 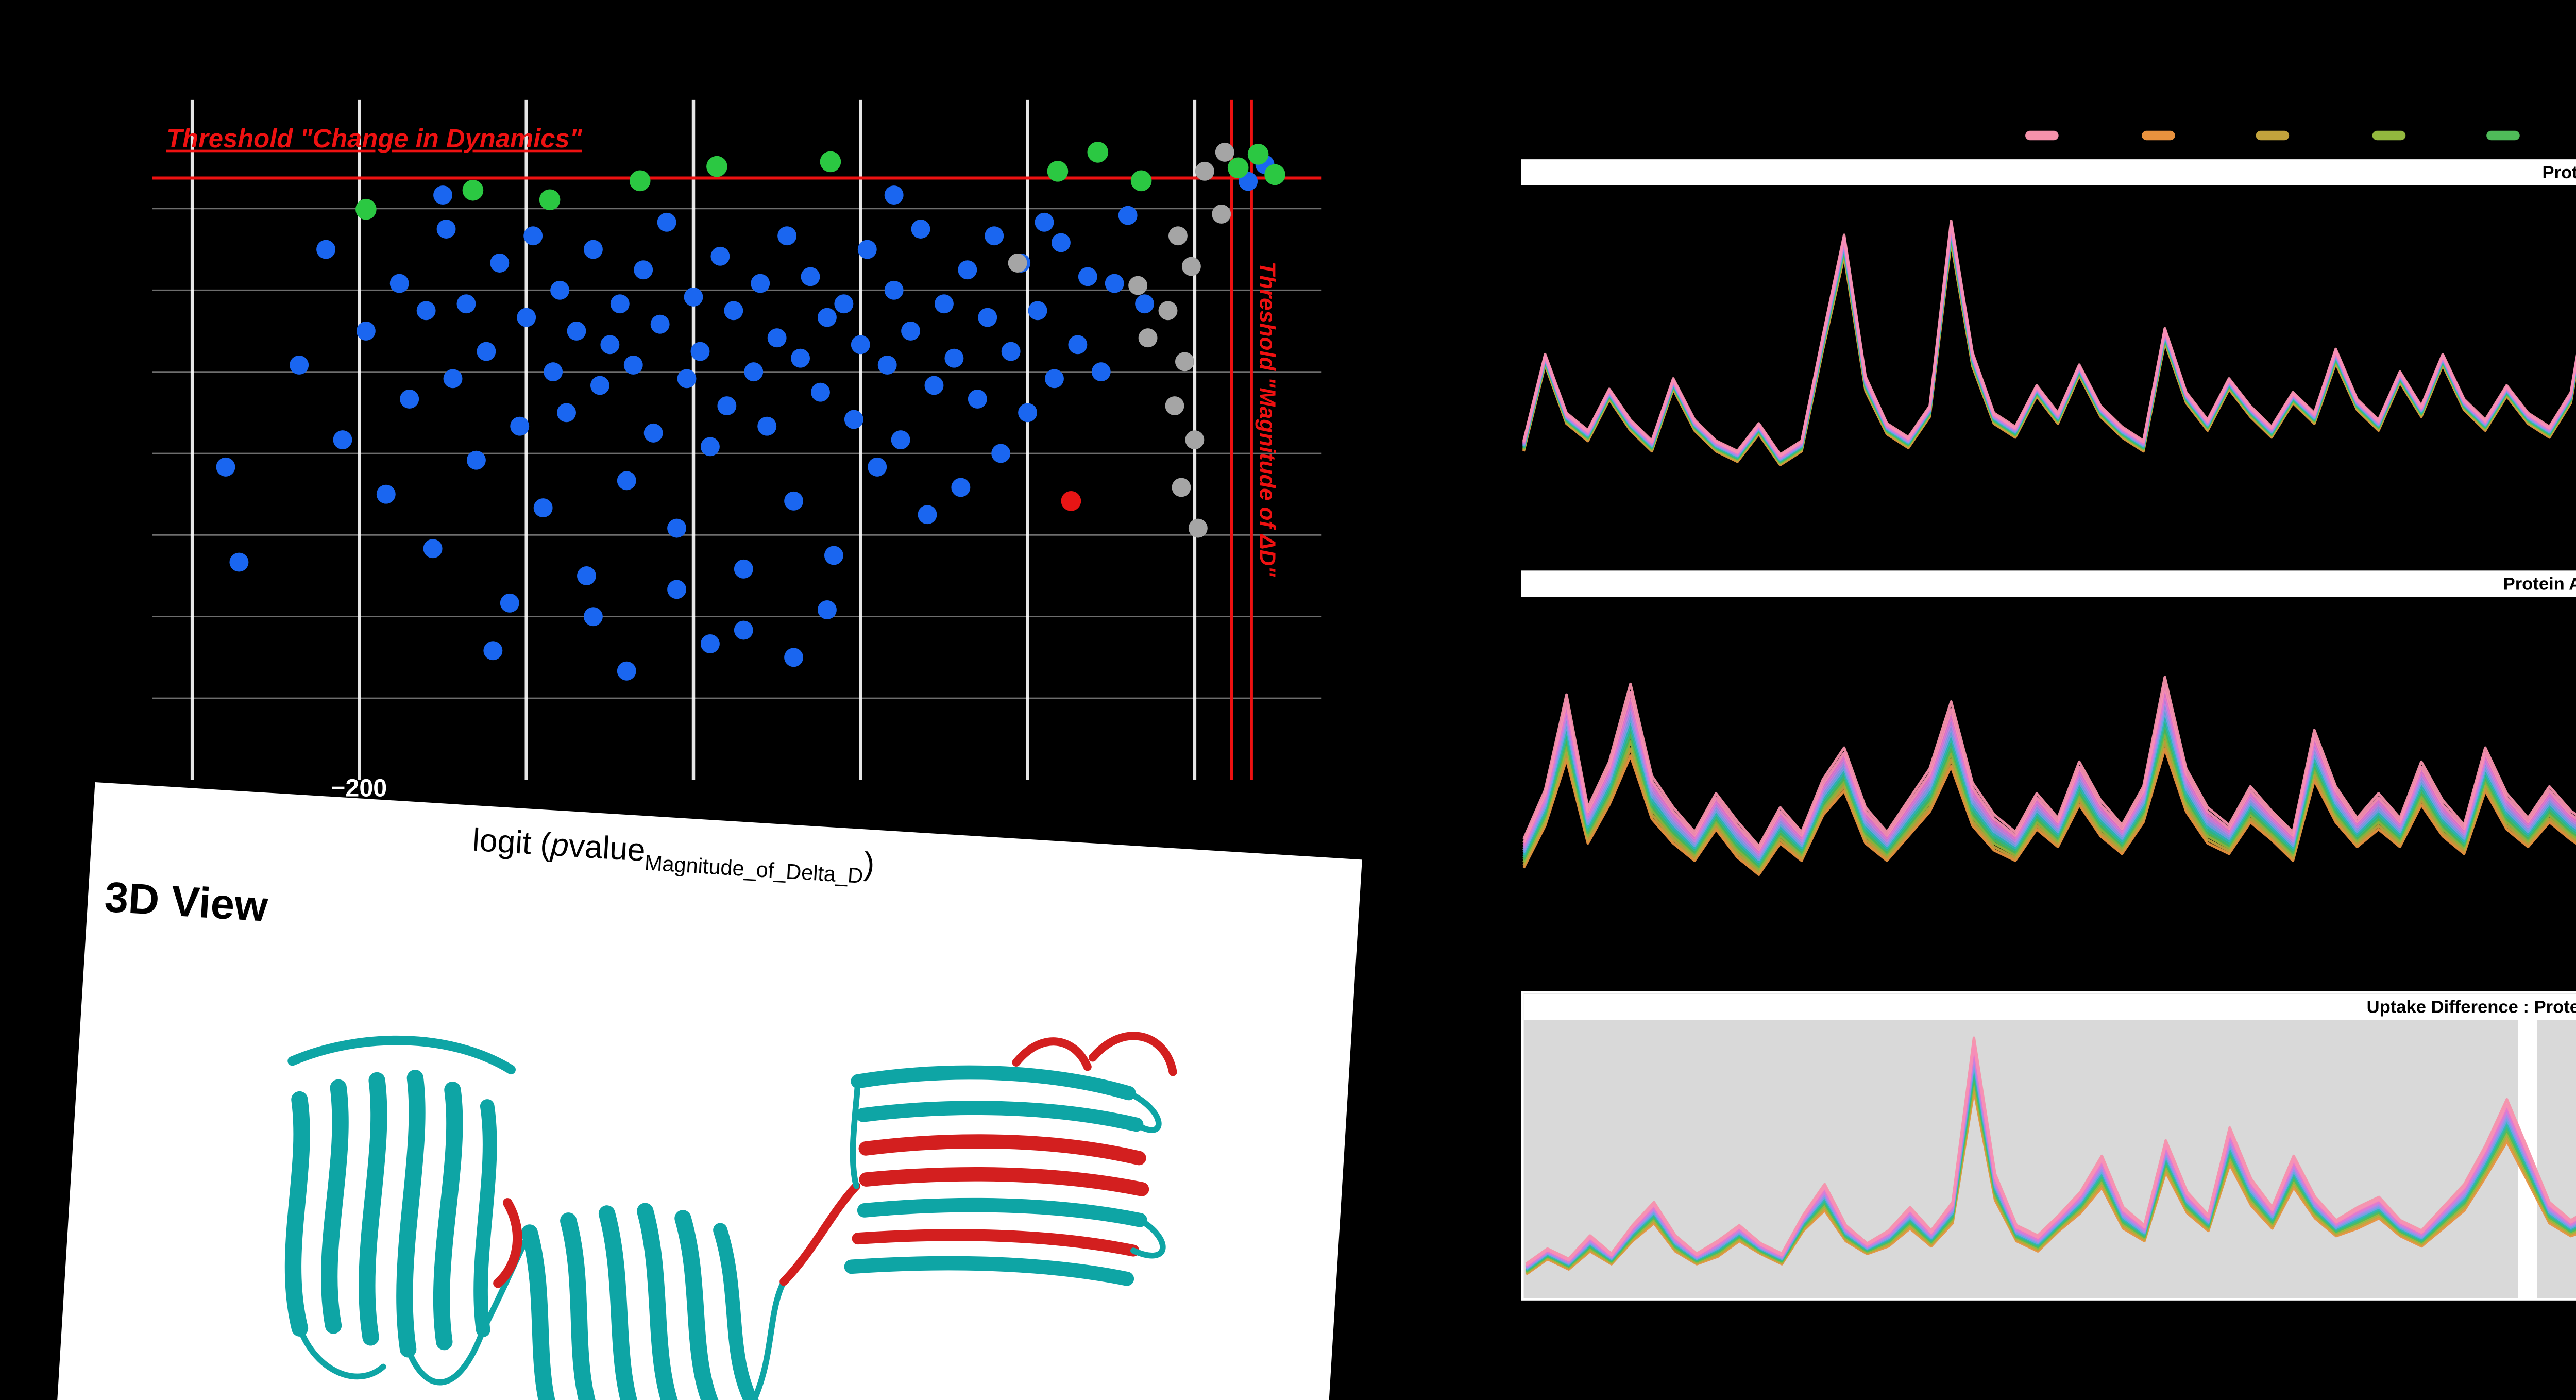 I want to click on threshold-magnitude-label: Threshold "Magnitude of ΔD", so click(x=1265, y=419).